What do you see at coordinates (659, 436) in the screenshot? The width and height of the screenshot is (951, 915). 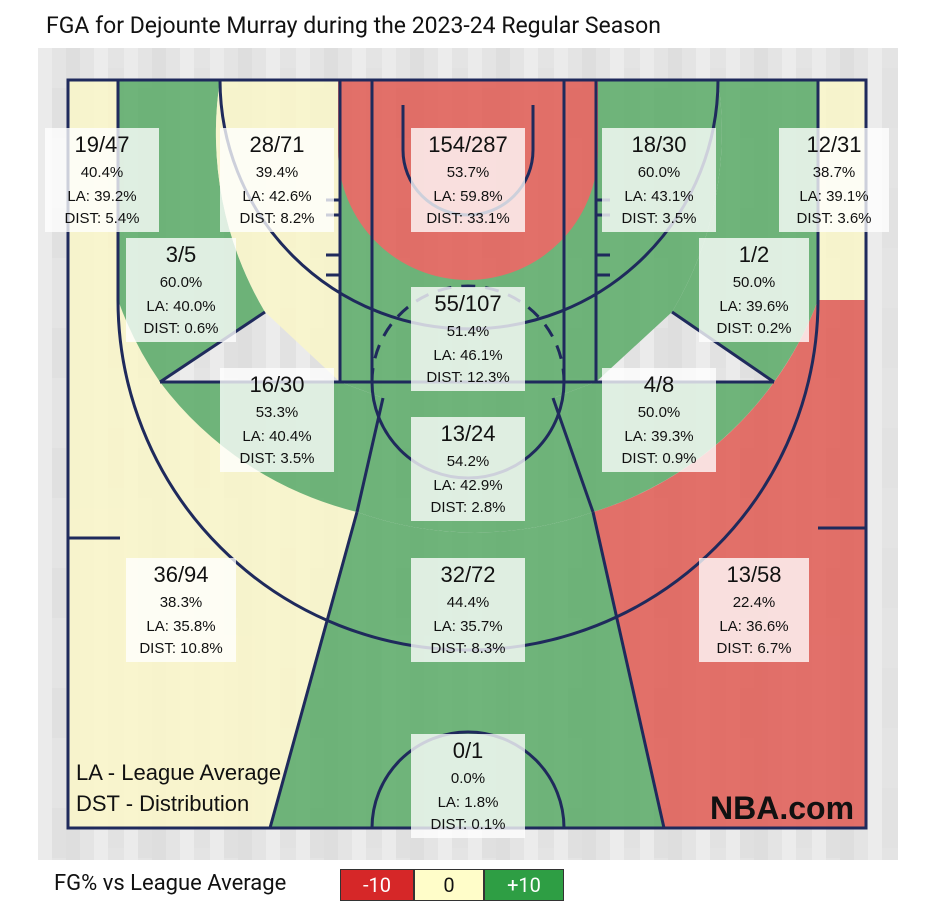 I see `zone-league-avg: LA: 39.3%` at bounding box center [659, 436].